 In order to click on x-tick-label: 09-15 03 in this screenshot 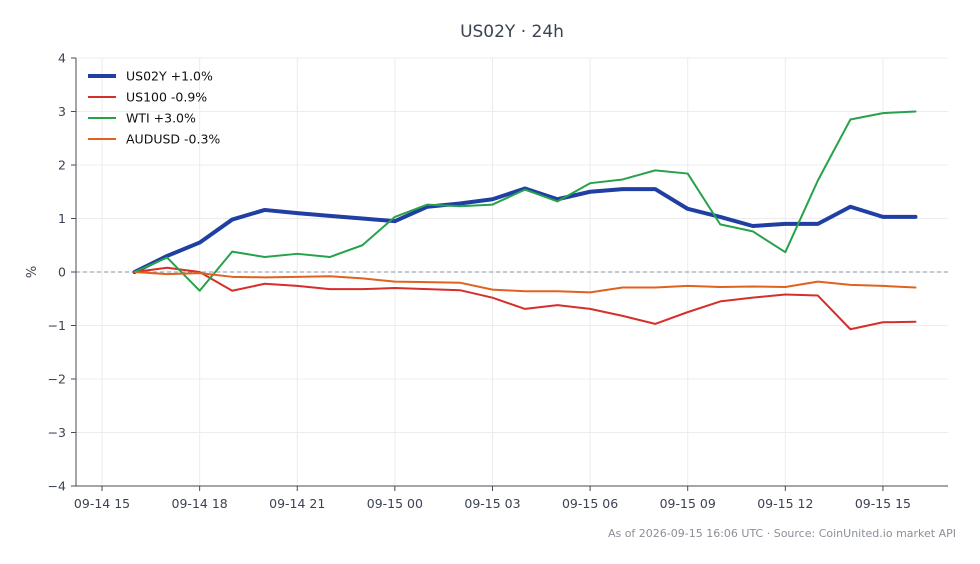, I will do `click(492, 503)`.